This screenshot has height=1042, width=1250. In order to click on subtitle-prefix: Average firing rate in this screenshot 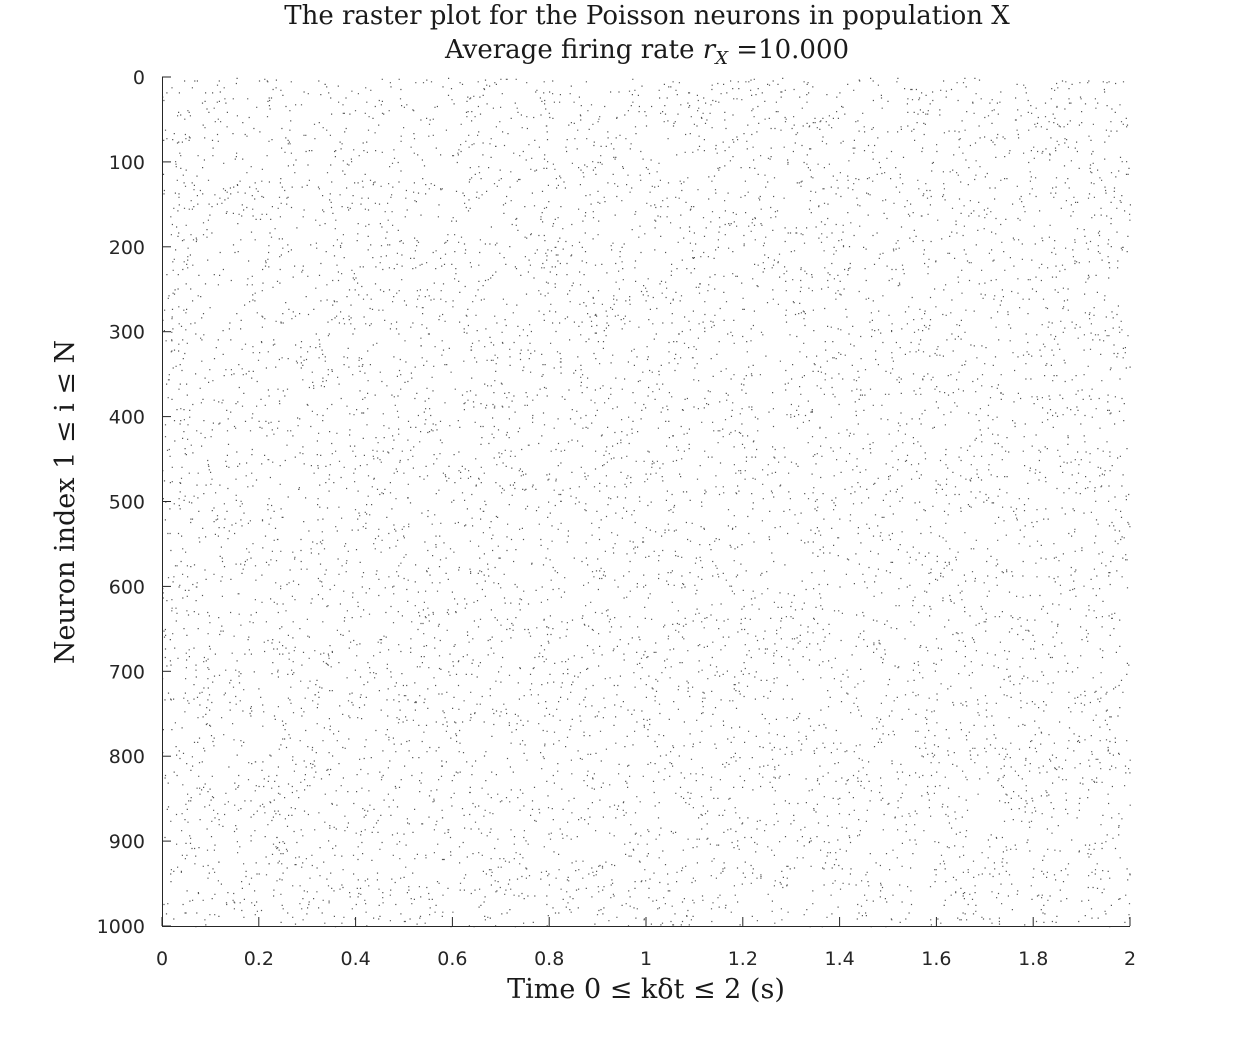, I will do `click(573, 50)`.